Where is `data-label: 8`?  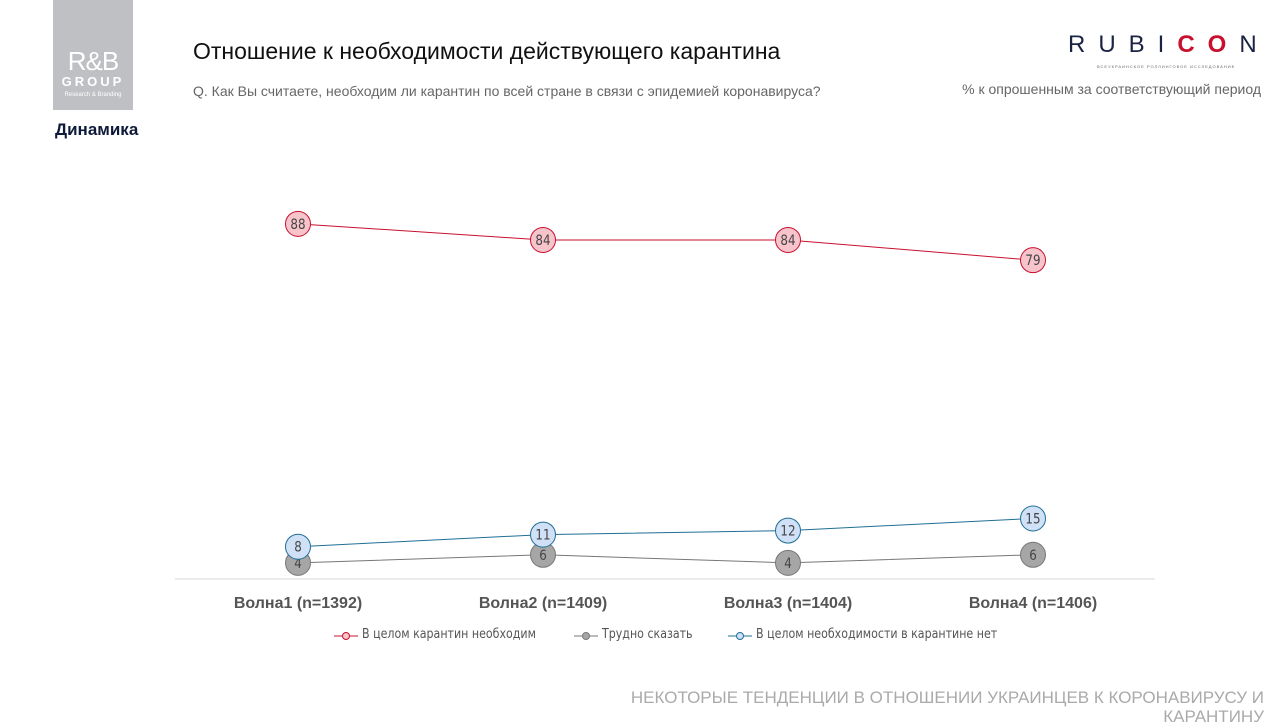 data-label: 8 is located at coordinates (298, 548).